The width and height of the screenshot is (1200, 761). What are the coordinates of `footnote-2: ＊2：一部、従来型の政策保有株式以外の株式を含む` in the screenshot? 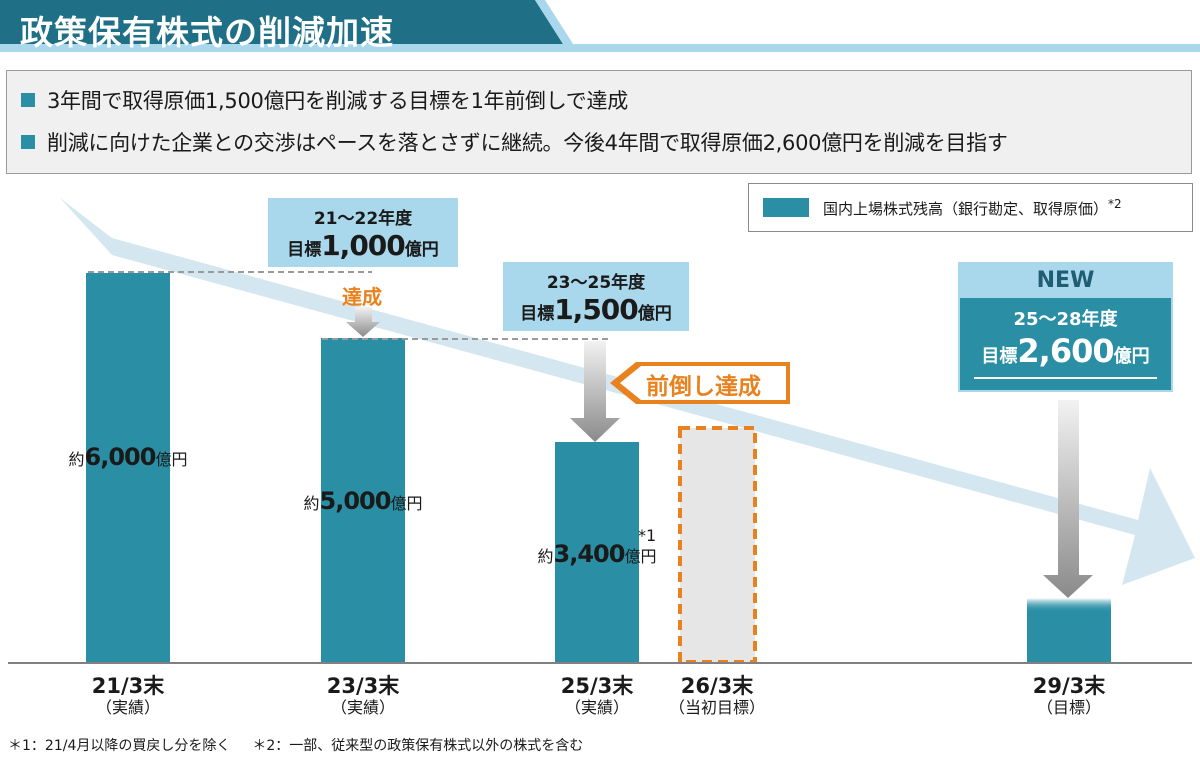 It's located at (418, 746).